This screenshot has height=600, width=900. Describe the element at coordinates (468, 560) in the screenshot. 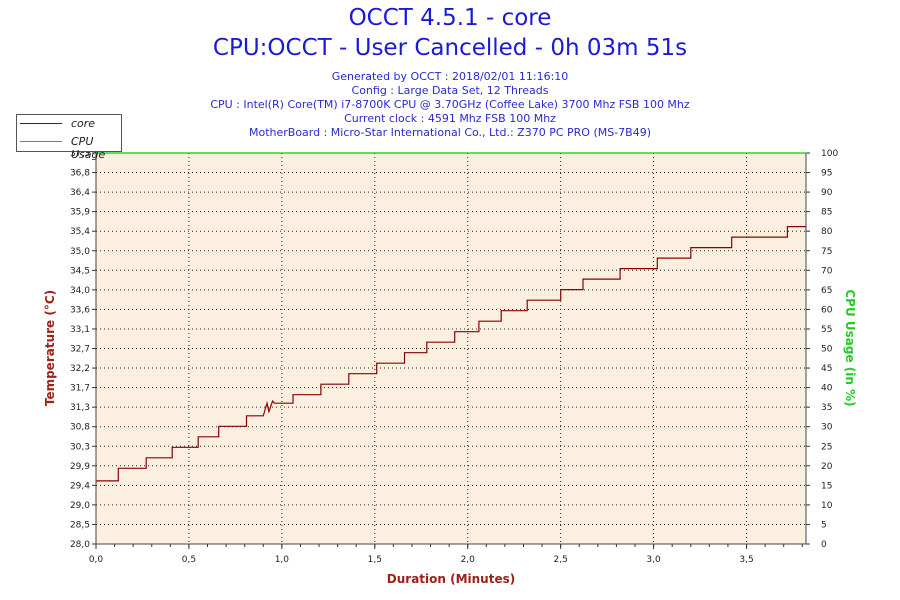

I see `x-tick-label: 2,0` at that location.